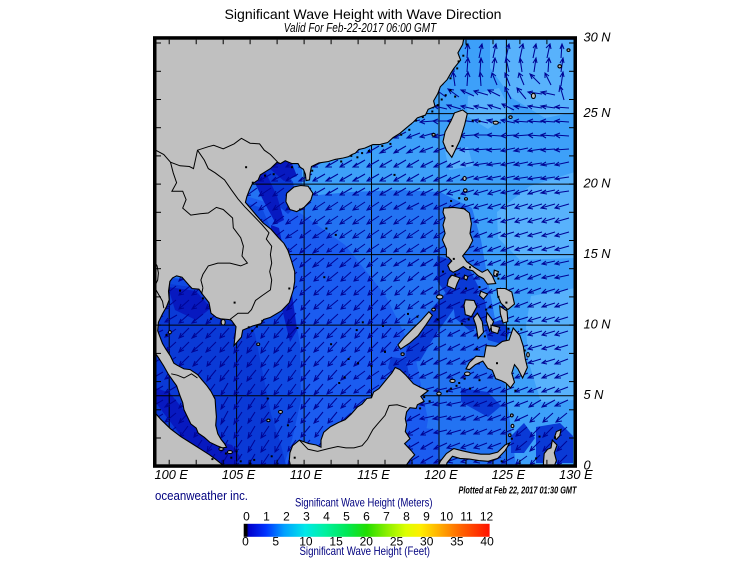 This screenshot has height=565, width=755. What do you see at coordinates (366, 517) in the screenshot?
I see `svg-text: 6` at bounding box center [366, 517].